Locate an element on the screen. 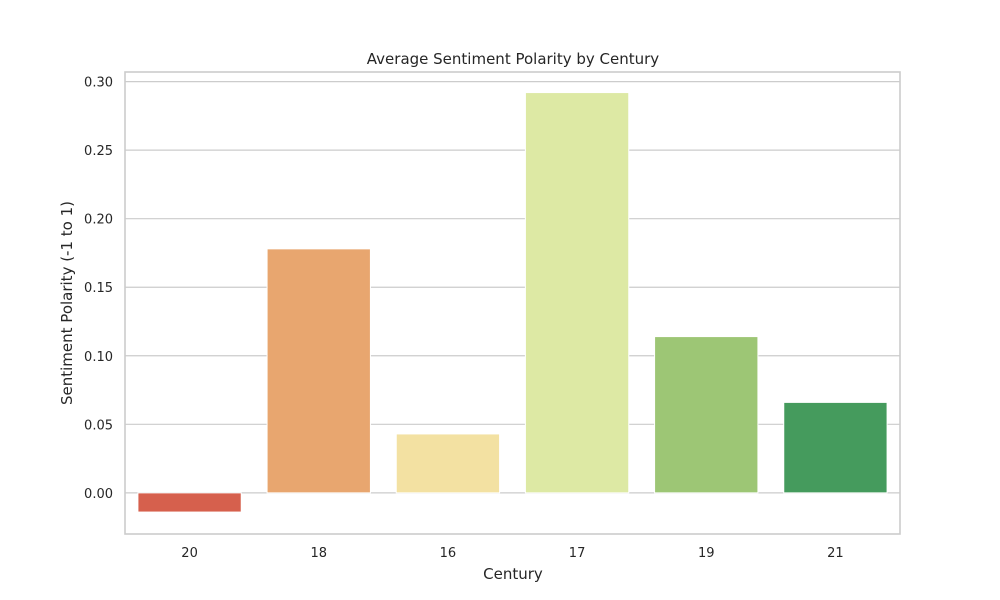  x-axis-label: Century is located at coordinates (513, 574).